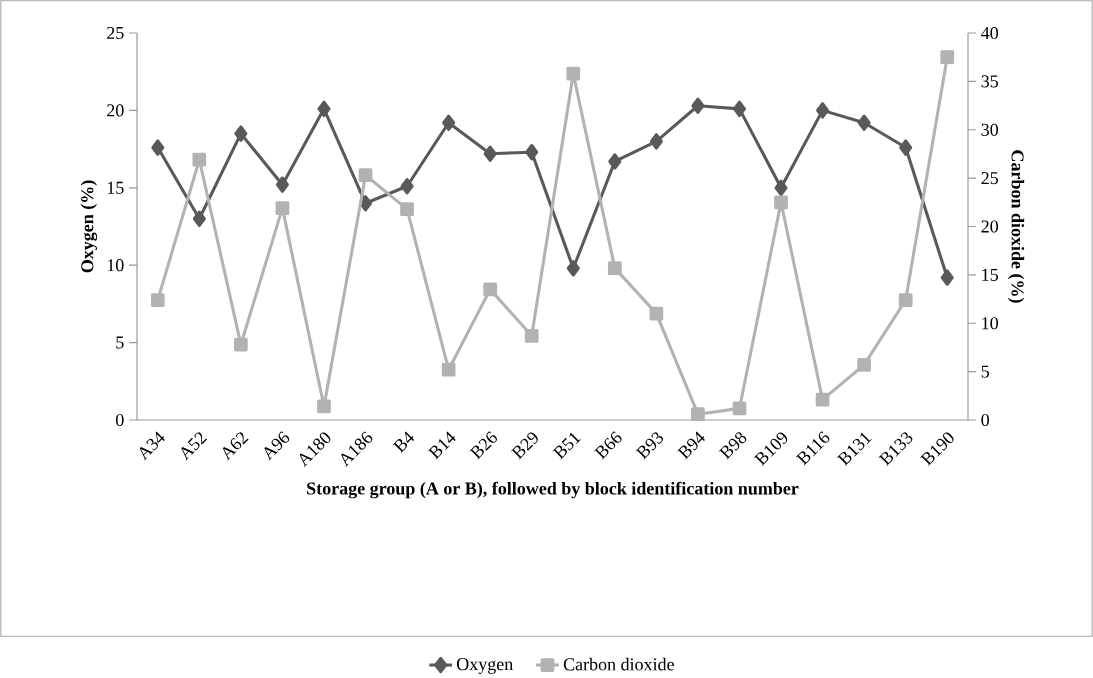 Image resolution: width=1093 pixels, height=678 pixels. What do you see at coordinates (120, 342) in the screenshot?
I see `y-tick-label: 5` at bounding box center [120, 342].